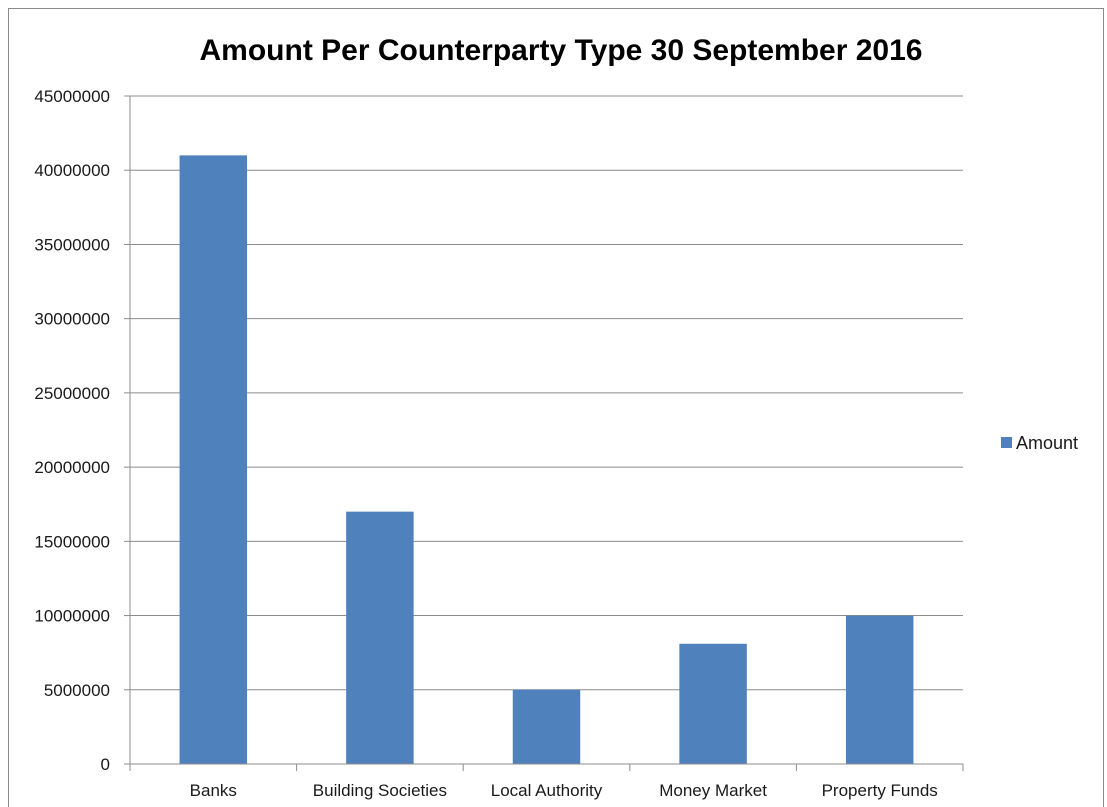 The height and width of the screenshot is (807, 1107). What do you see at coordinates (380, 790) in the screenshot?
I see `x-category-label: Building Societies` at bounding box center [380, 790].